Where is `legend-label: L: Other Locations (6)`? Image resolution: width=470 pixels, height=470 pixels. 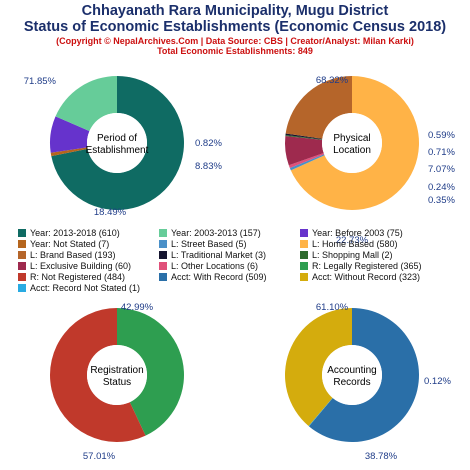
legend-label: L: Other Locations (6) is located at coordinates (215, 266).